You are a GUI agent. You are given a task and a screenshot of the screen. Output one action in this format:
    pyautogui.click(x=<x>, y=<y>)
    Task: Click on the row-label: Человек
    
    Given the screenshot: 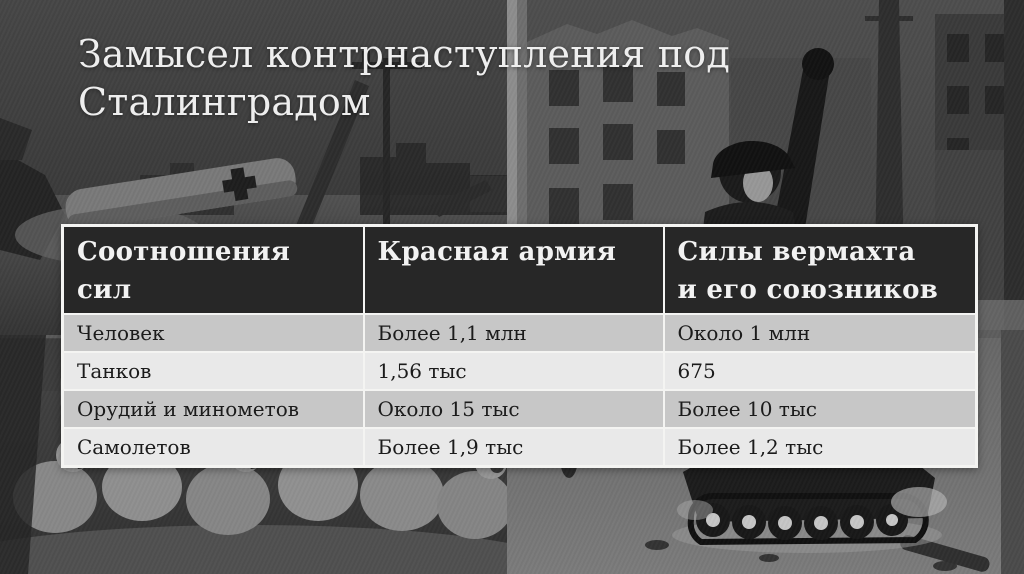 What is the action you would take?
    pyautogui.click(x=213, y=333)
    